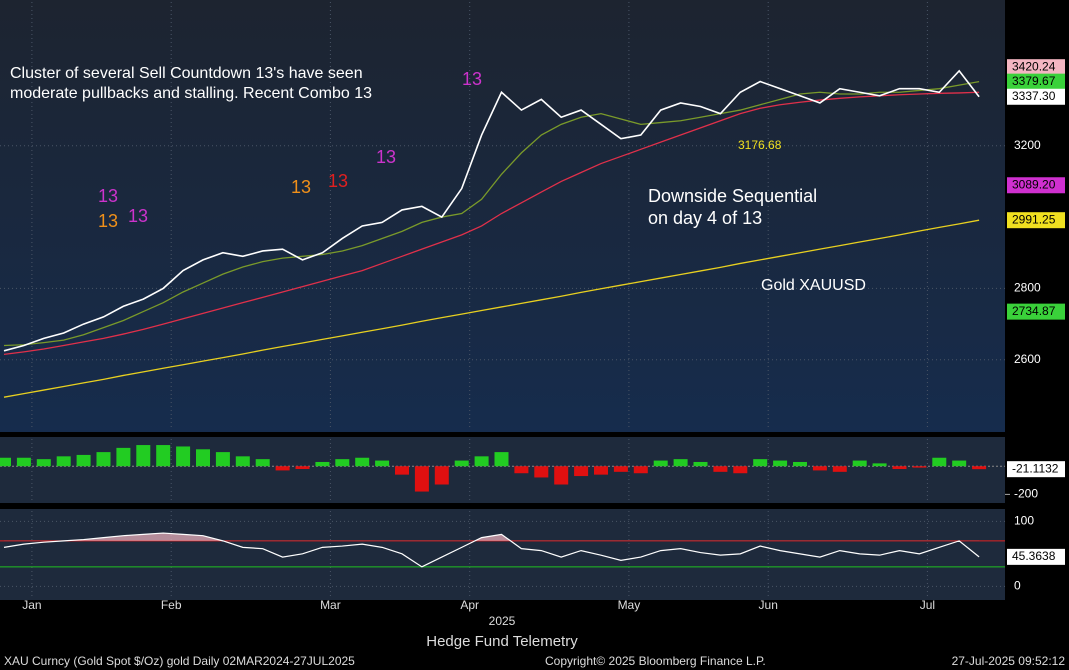 This screenshot has height=670, width=1069. I want to click on x-tick-label: Mar, so click(330, 605).